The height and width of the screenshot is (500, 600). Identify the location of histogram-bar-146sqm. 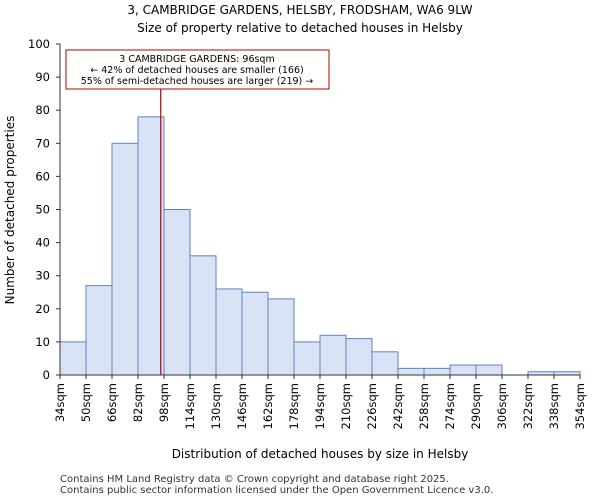
(255, 333).